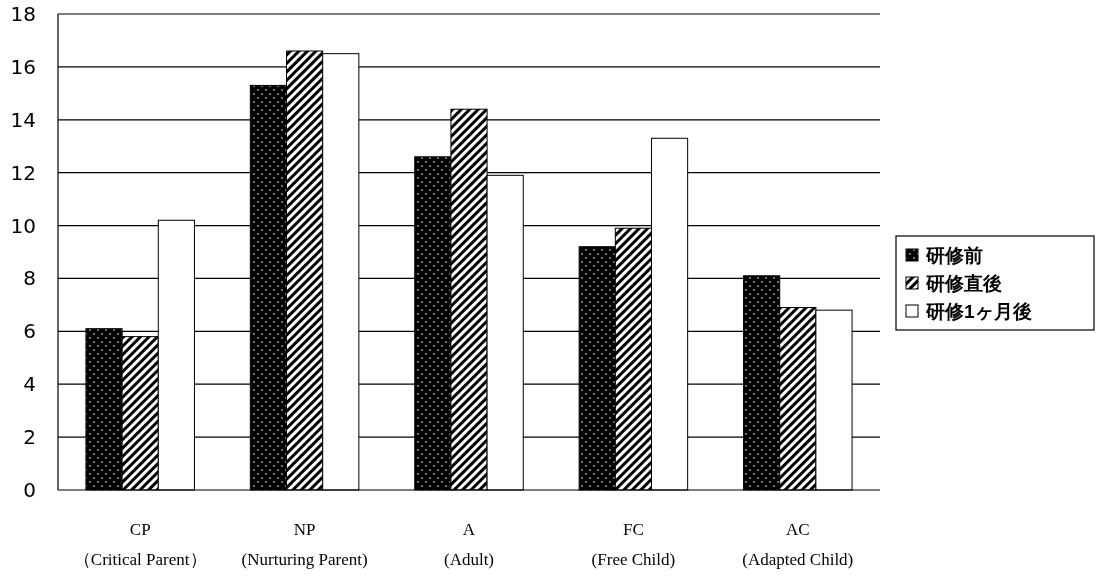 The height and width of the screenshot is (583, 1099). I want to click on y-tick-label: 2, so click(29, 437).